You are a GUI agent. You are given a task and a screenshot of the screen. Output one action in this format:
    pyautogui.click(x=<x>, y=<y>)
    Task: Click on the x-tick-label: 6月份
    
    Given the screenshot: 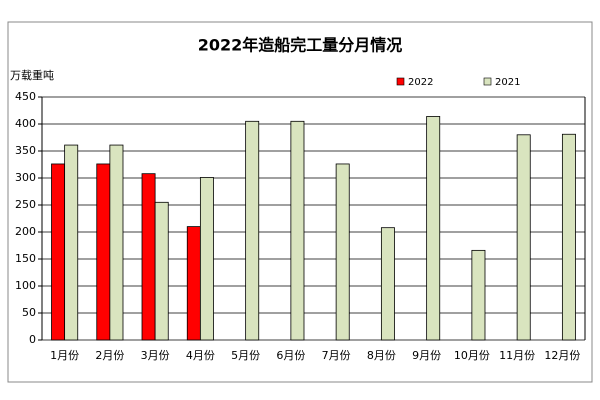 What is the action you would take?
    pyautogui.click(x=290, y=355)
    